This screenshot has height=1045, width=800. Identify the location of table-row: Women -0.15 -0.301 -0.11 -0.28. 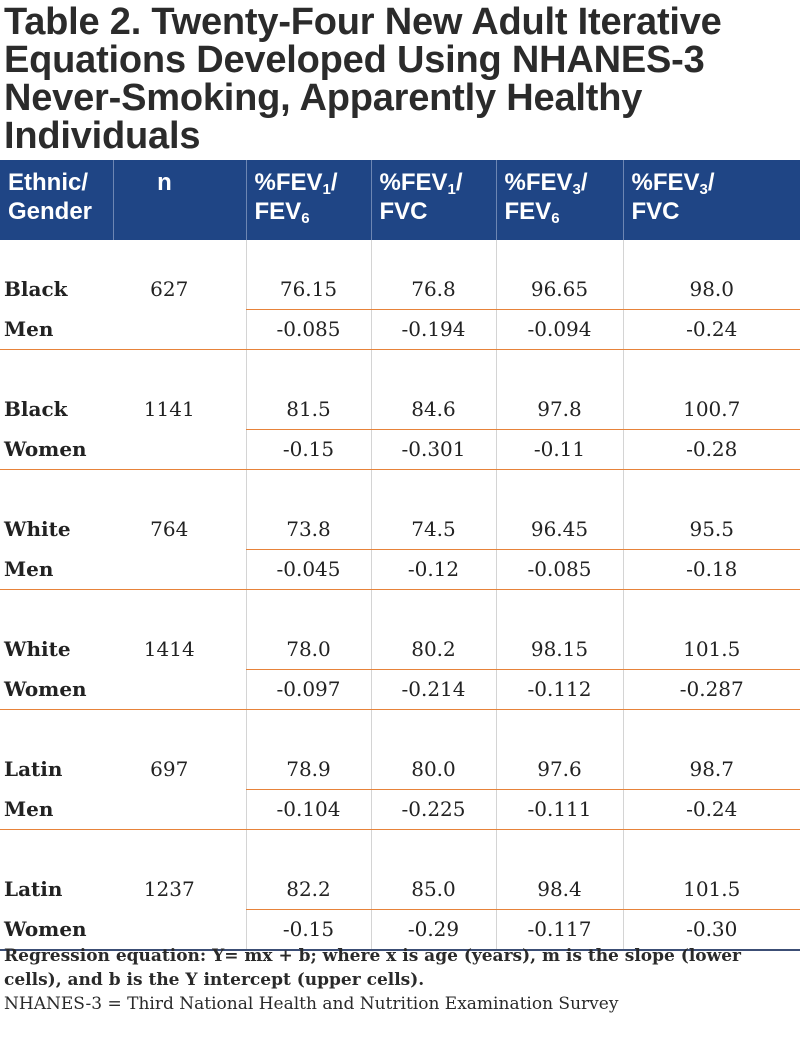
(400, 449).